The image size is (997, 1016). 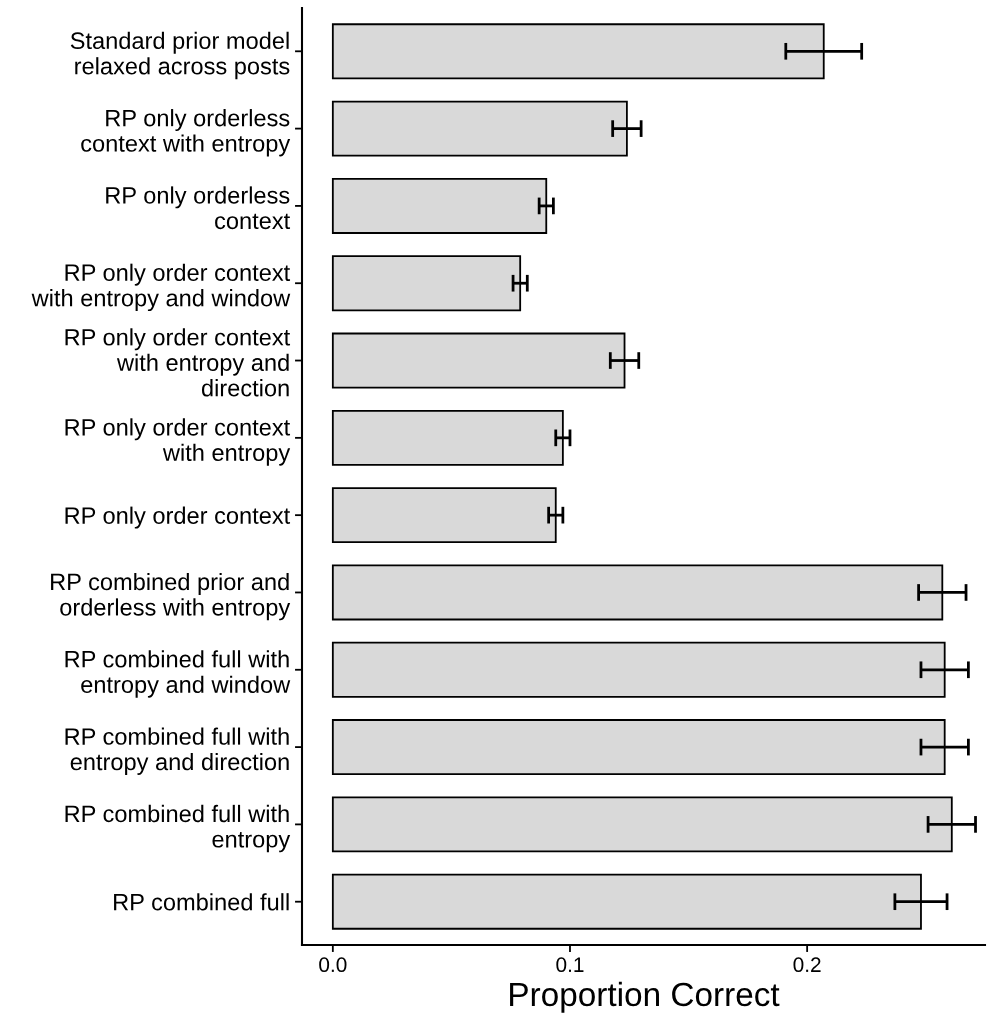 I want to click on x-tick-label: 0.1, so click(x=570, y=965).